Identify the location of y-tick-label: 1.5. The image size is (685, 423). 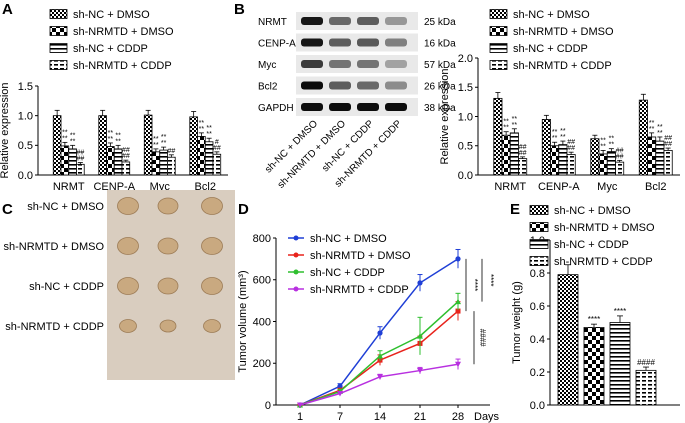
(465, 88).